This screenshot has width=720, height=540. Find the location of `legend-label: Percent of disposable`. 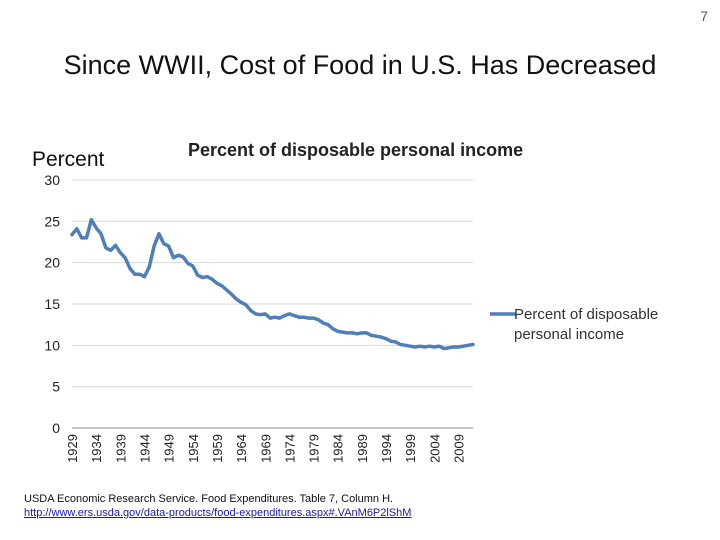

legend-label: Percent of disposable is located at coordinates (586, 314).